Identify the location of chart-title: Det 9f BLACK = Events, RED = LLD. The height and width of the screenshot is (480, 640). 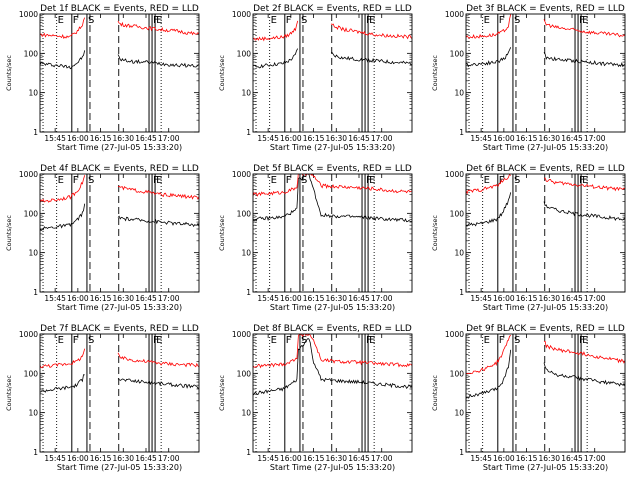
(545, 329).